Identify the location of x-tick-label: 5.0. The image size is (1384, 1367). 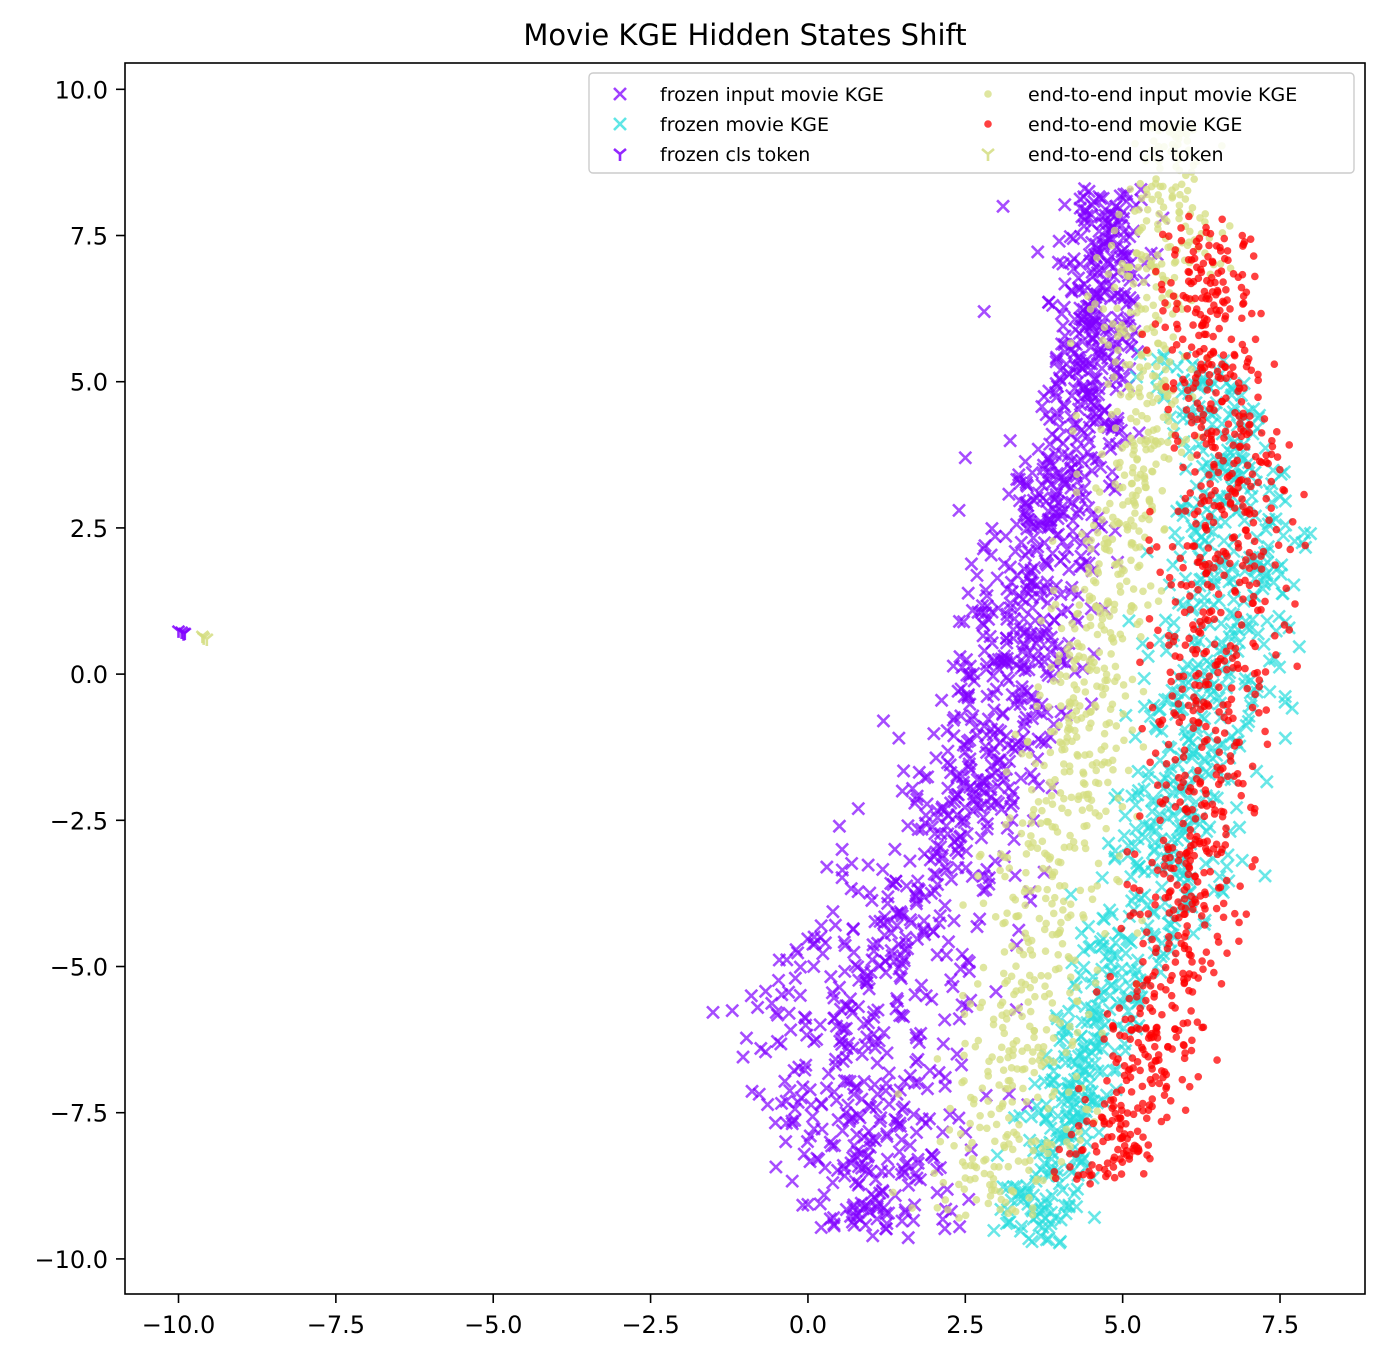
(1123, 1325).